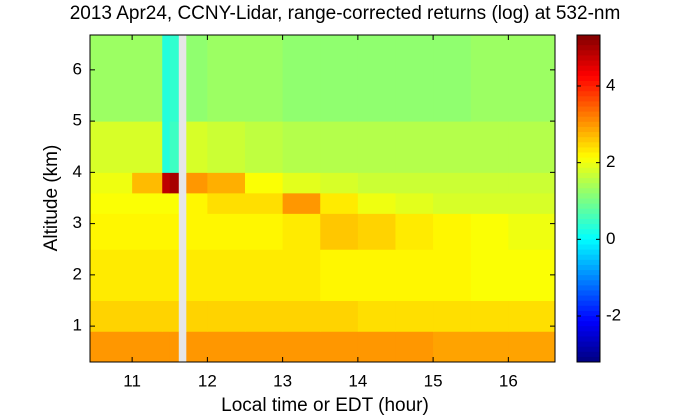 The image size is (690, 420). I want to click on y-axis-label: Altitude (km), so click(51, 198).